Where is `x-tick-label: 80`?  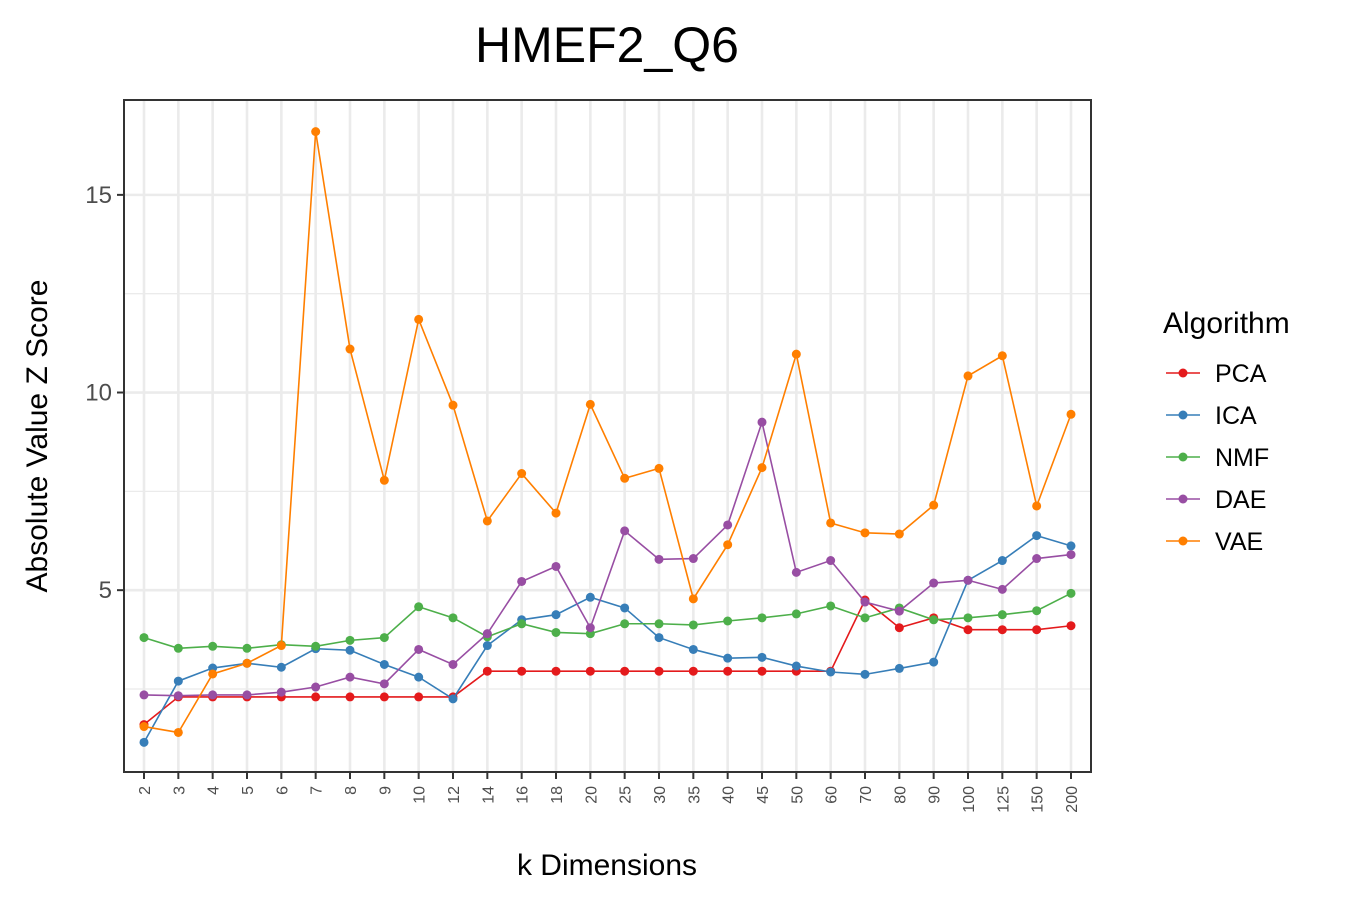
x-tick-label: 80 is located at coordinates (900, 795).